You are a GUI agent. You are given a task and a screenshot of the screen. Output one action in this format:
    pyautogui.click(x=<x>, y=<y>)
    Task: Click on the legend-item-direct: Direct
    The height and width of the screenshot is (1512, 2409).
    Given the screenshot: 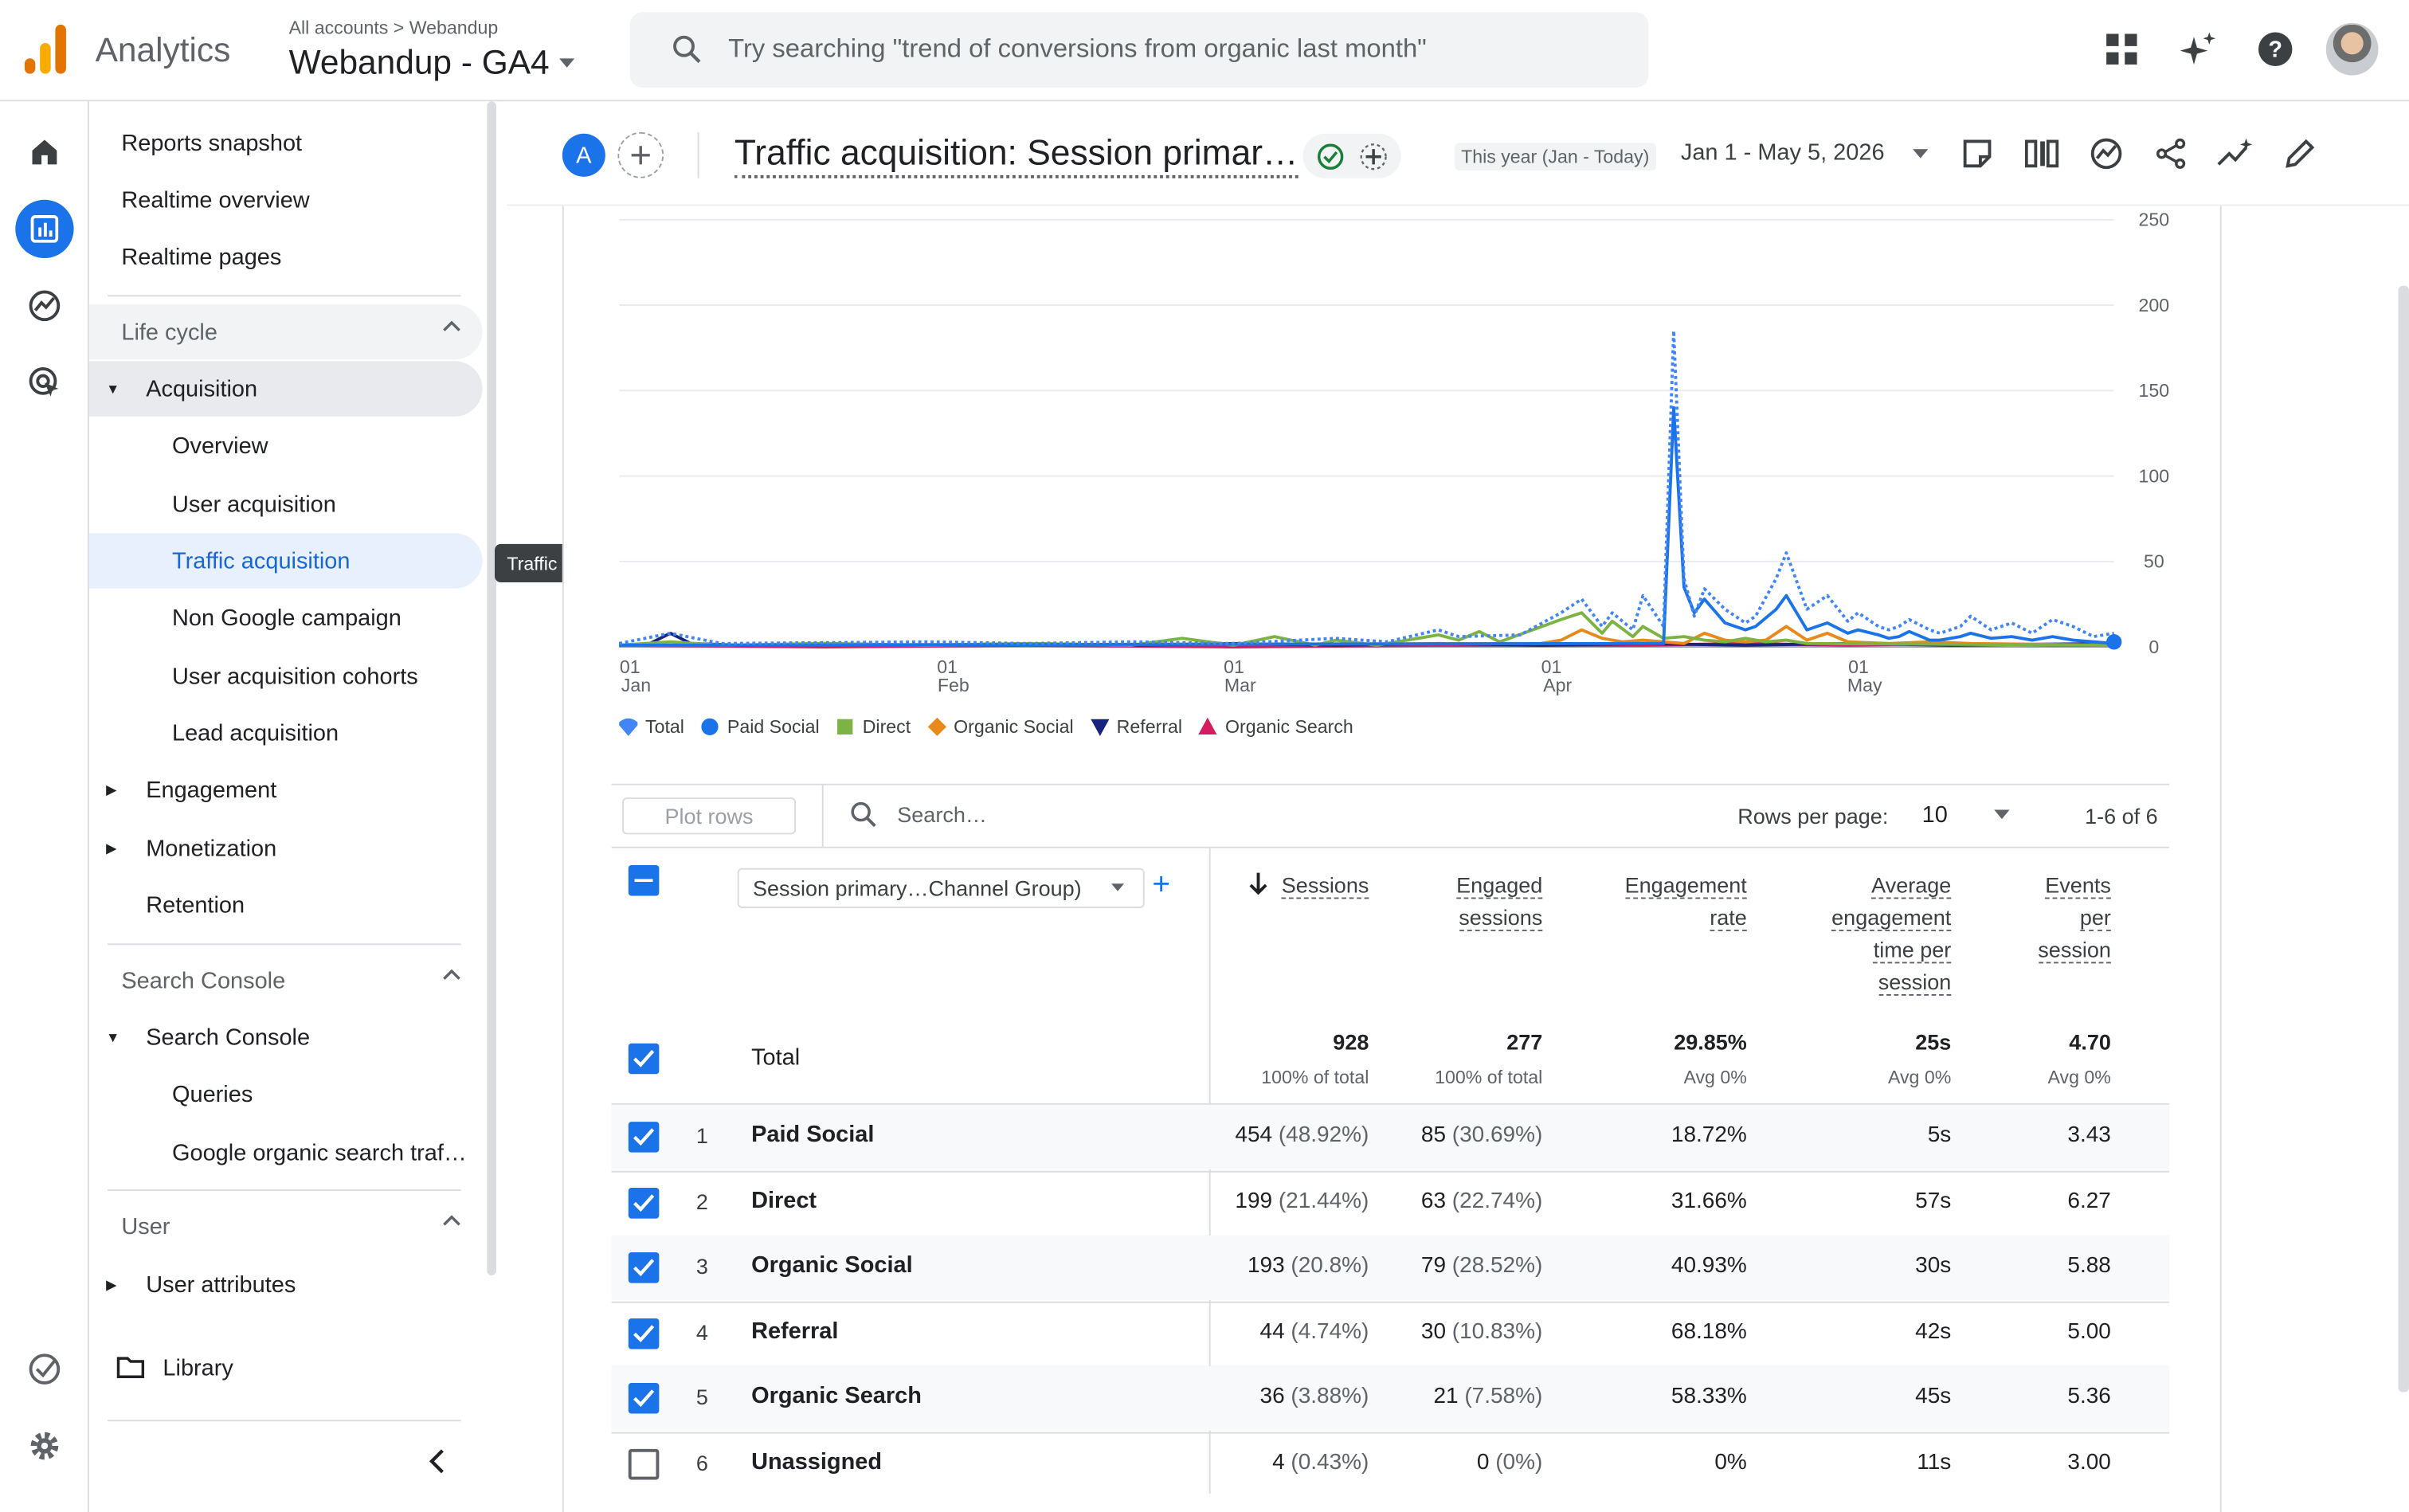 What is the action you would take?
    pyautogui.click(x=873, y=727)
    